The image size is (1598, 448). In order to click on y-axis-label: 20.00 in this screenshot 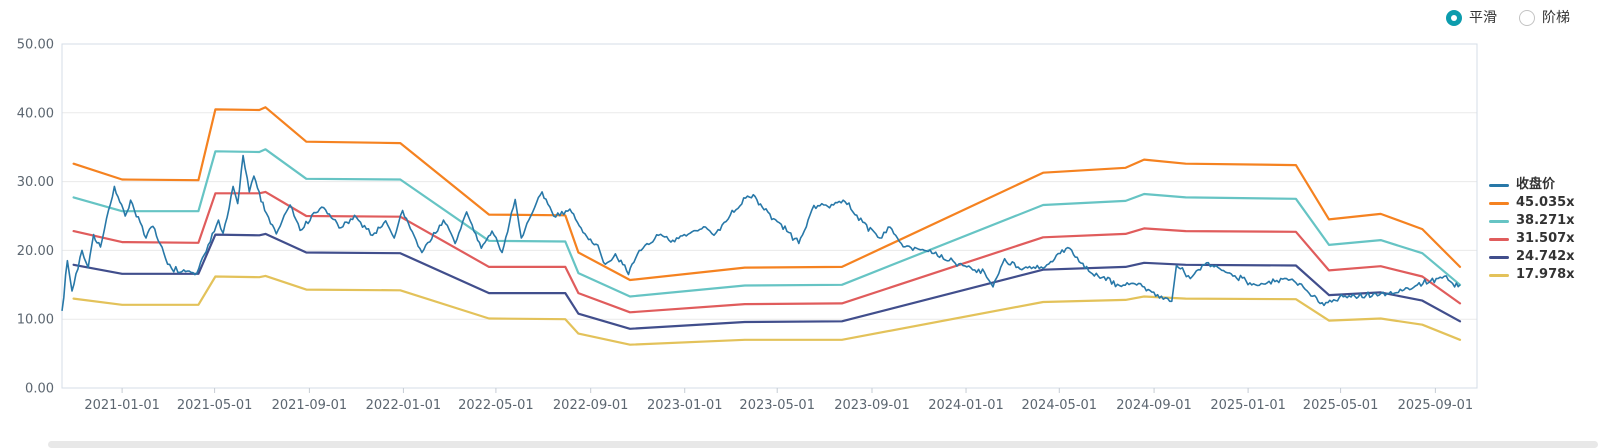, I will do `click(35, 251)`.